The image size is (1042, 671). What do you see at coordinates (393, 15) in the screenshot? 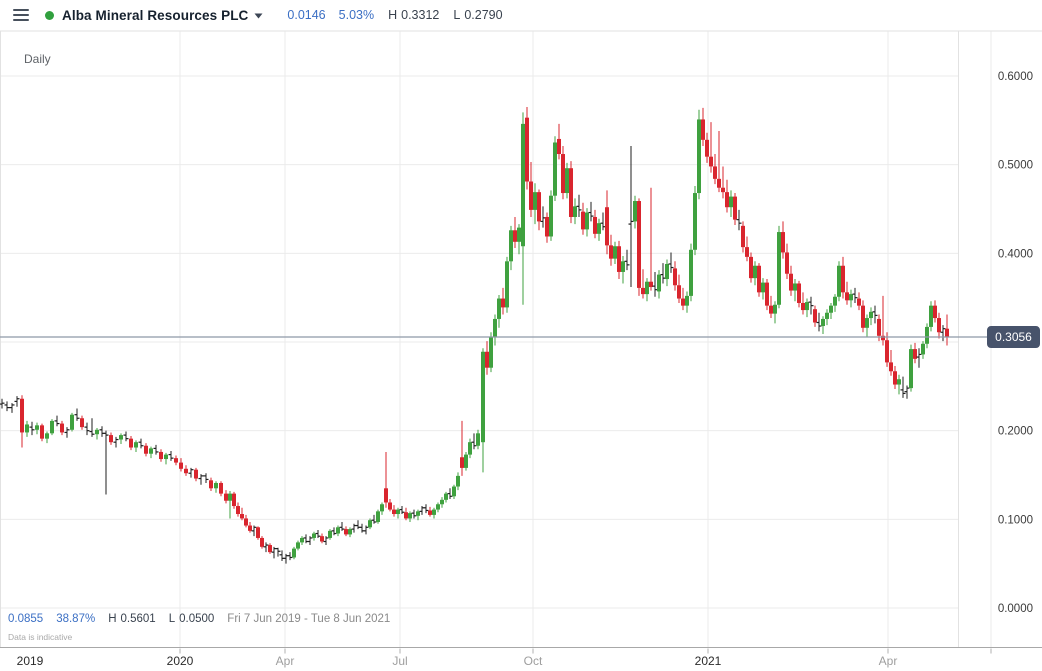
I see `day-high-label: H` at bounding box center [393, 15].